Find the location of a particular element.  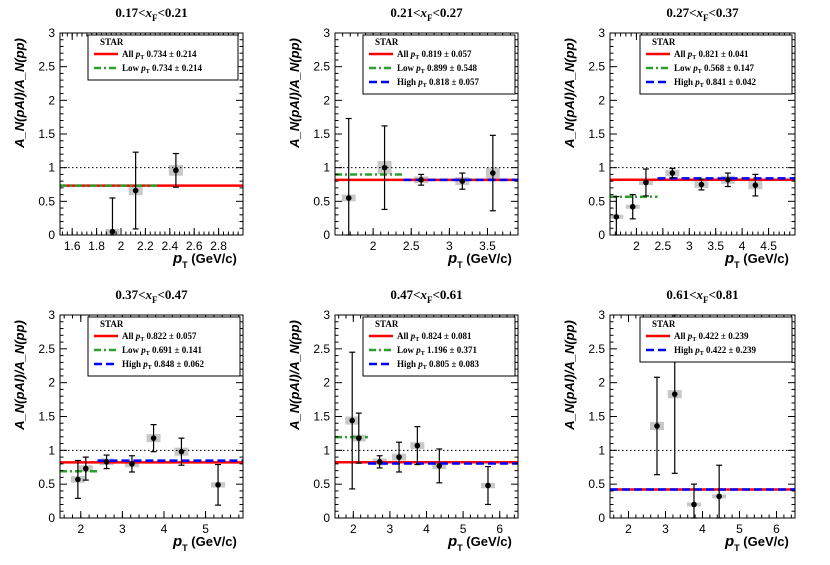

legend-entry-high: High pT 0.841 ± 0.042 is located at coordinates (715, 83).